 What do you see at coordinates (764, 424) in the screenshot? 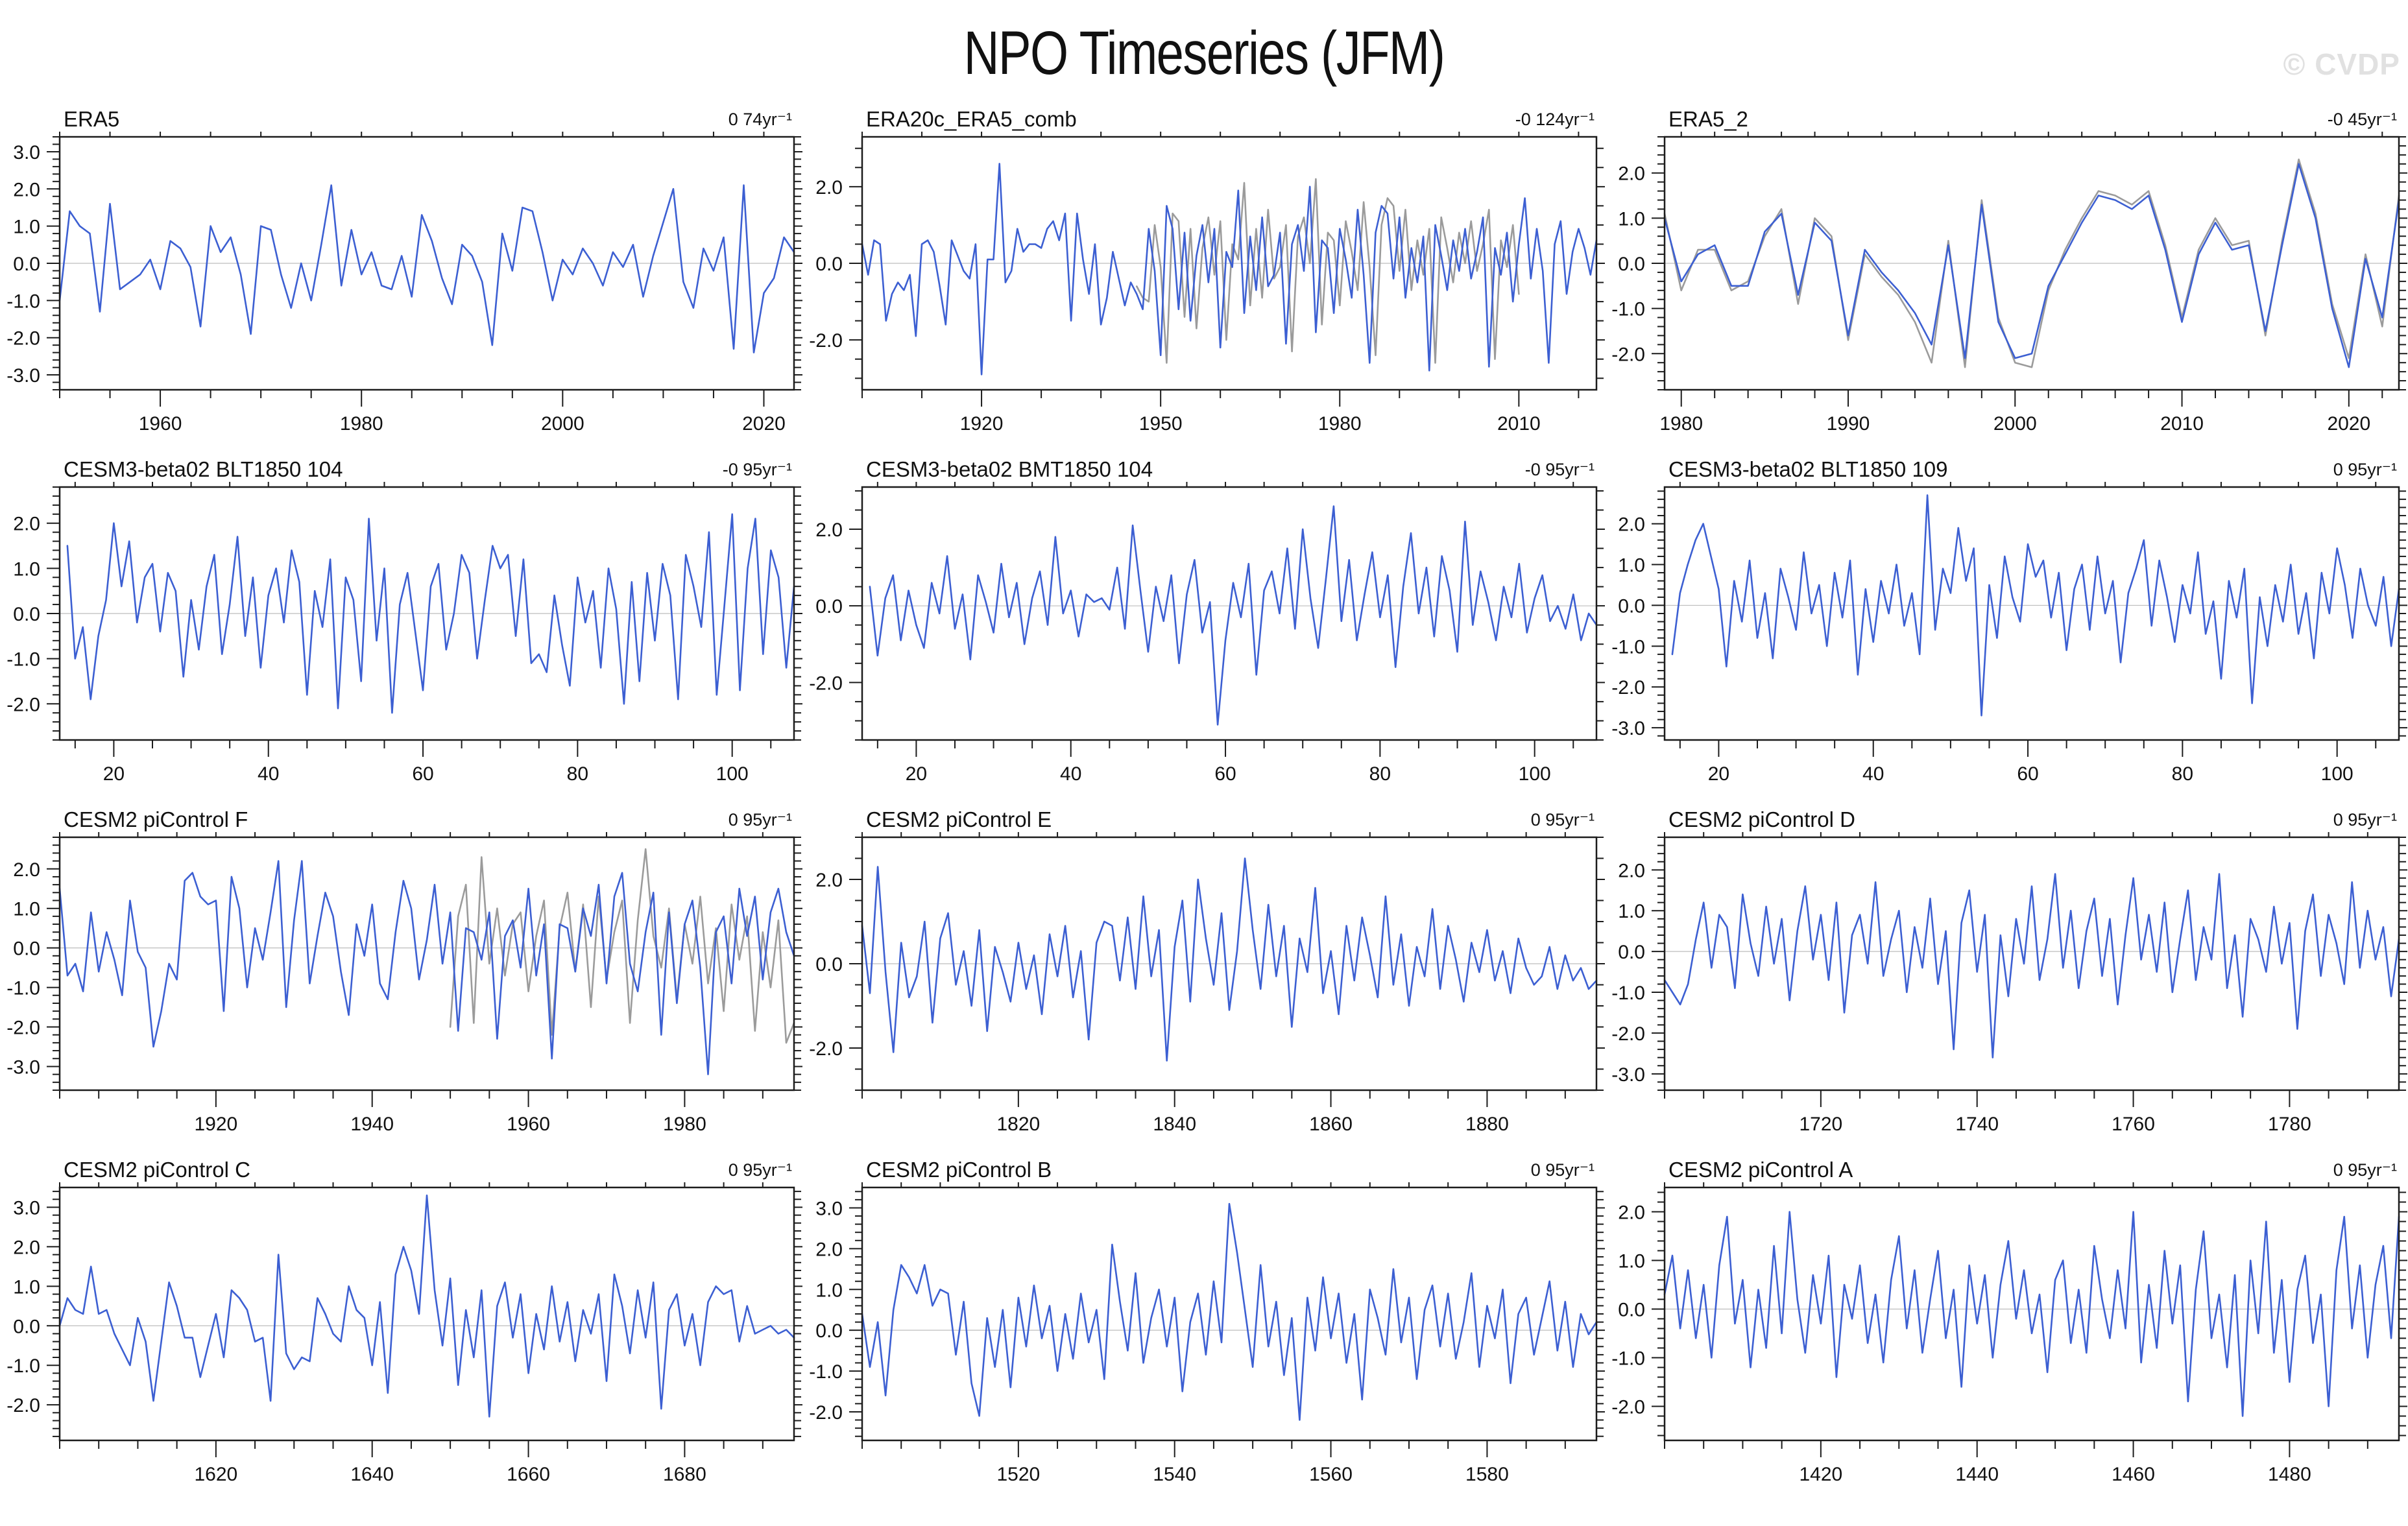
I see `axis-tick-label: 2020` at bounding box center [764, 424].